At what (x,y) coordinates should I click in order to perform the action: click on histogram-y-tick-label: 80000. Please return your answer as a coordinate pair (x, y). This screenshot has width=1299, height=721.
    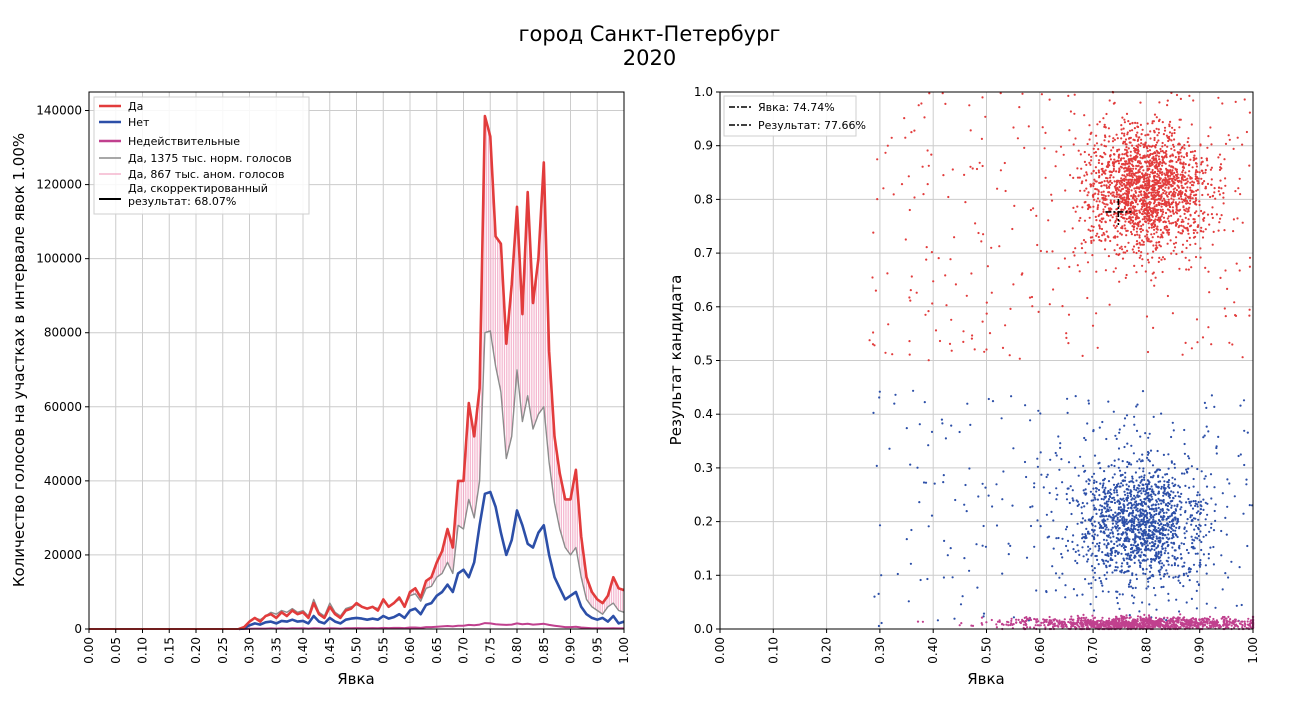
    Looking at the image, I should click on (63, 333).